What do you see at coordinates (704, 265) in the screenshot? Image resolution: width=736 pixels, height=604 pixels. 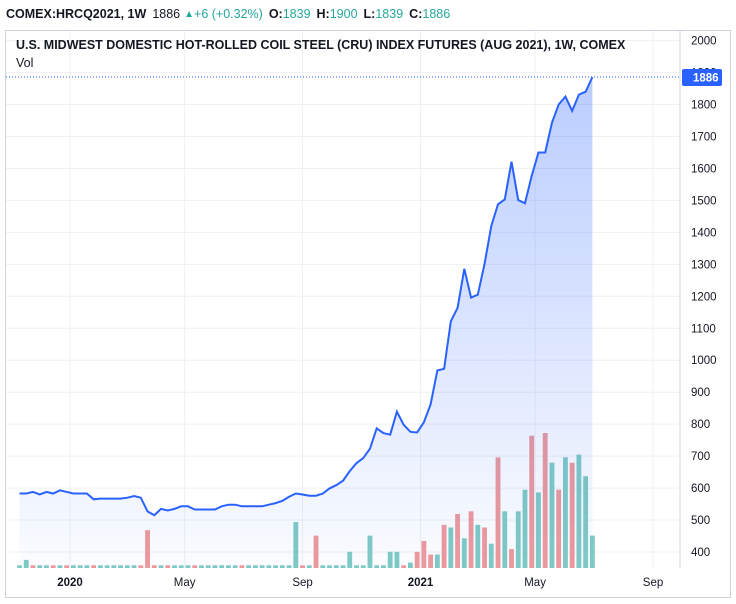 I see `y-tick-label: 1300` at bounding box center [704, 265].